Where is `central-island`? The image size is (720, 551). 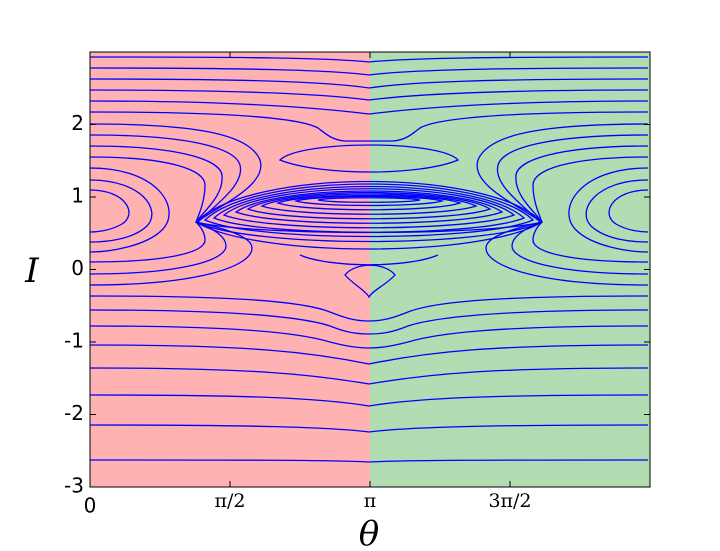 central-island is located at coordinates (369, 221).